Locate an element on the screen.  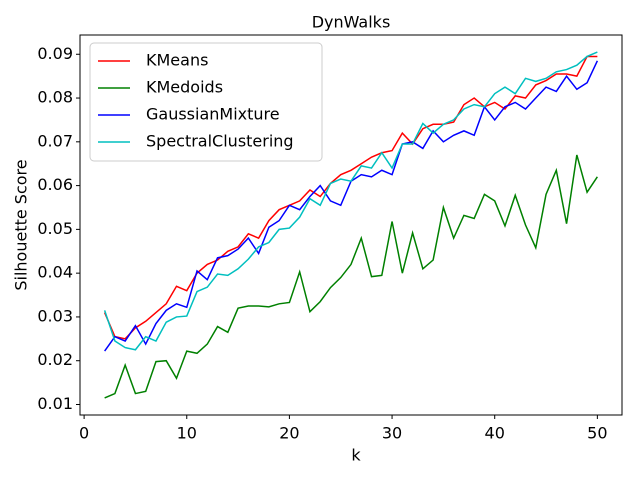
legend-box is located at coordinates (206, 102).